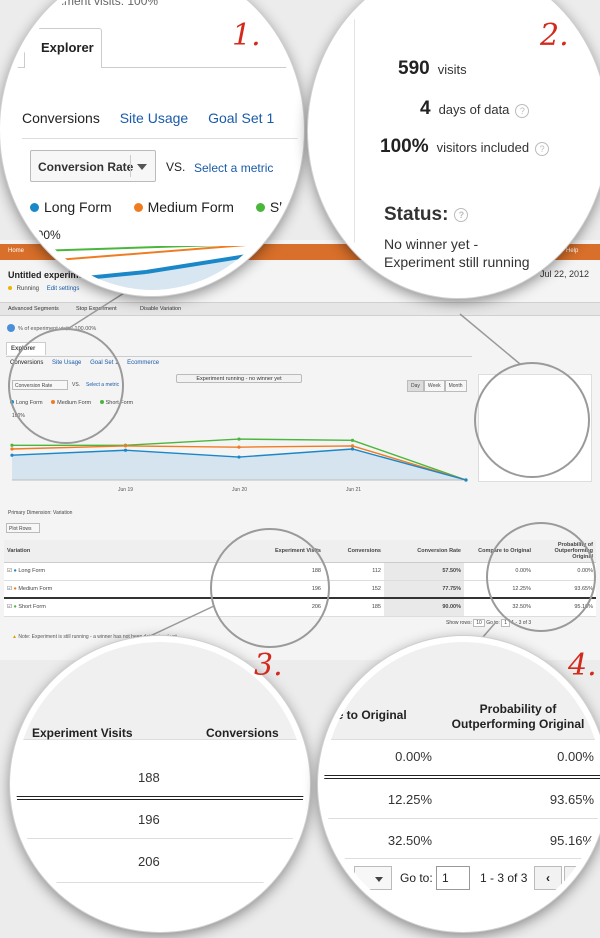 The width and height of the screenshot is (600, 938). I want to click on zoomed-chart-lines, so click(152, 268).